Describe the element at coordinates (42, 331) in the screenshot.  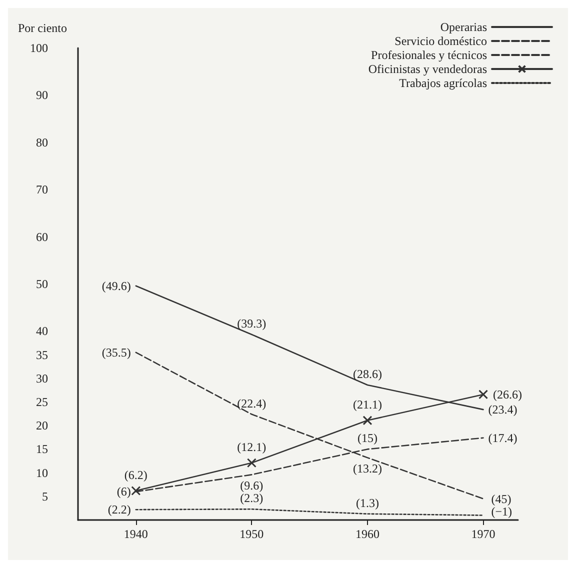
I see `y-tick-label: 40` at that location.